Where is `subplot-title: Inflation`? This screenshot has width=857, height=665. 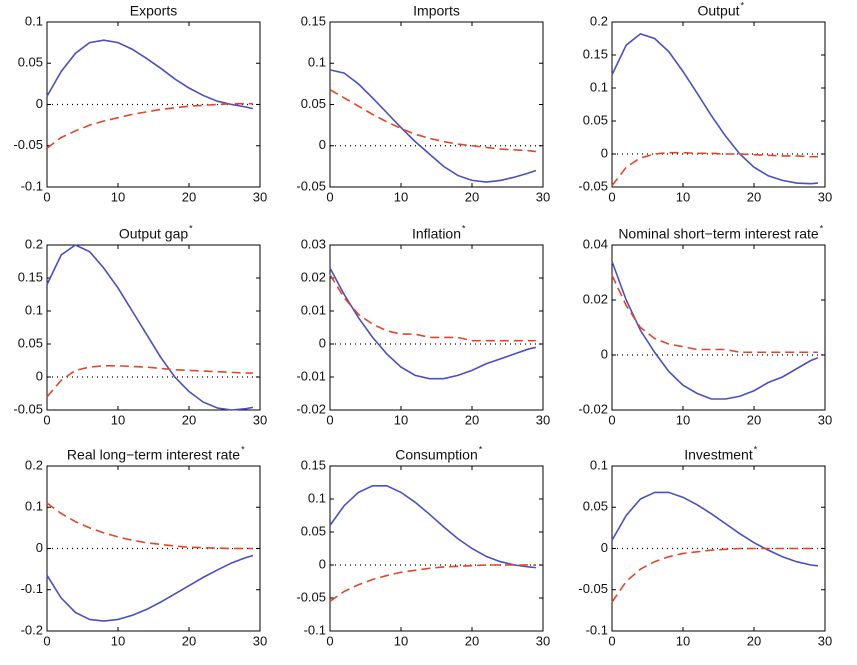 subplot-title: Inflation is located at coordinates (436, 234).